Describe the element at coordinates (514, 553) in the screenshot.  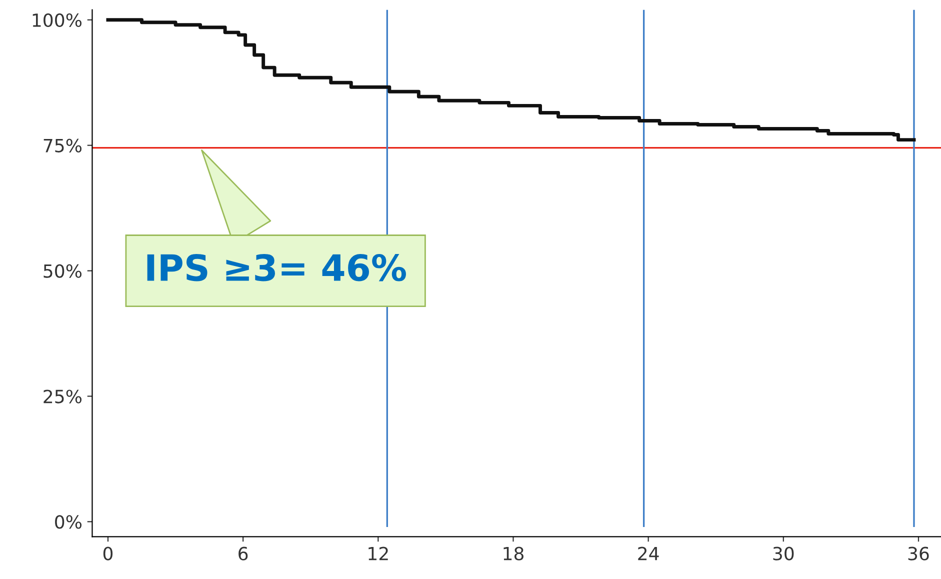
I see `x-tick-label: 18` at that location.